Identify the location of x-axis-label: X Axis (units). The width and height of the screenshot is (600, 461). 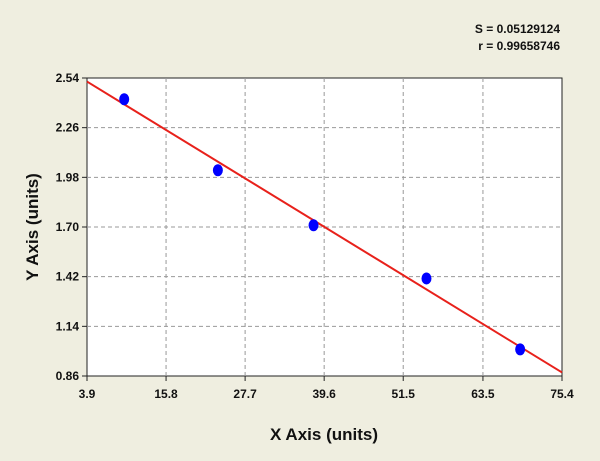
(324, 434).